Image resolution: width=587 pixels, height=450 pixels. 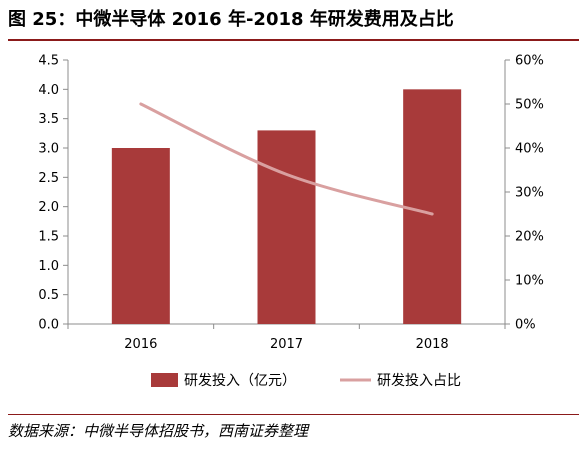 I want to click on y-right-tick-label: 50%, so click(x=529, y=105).